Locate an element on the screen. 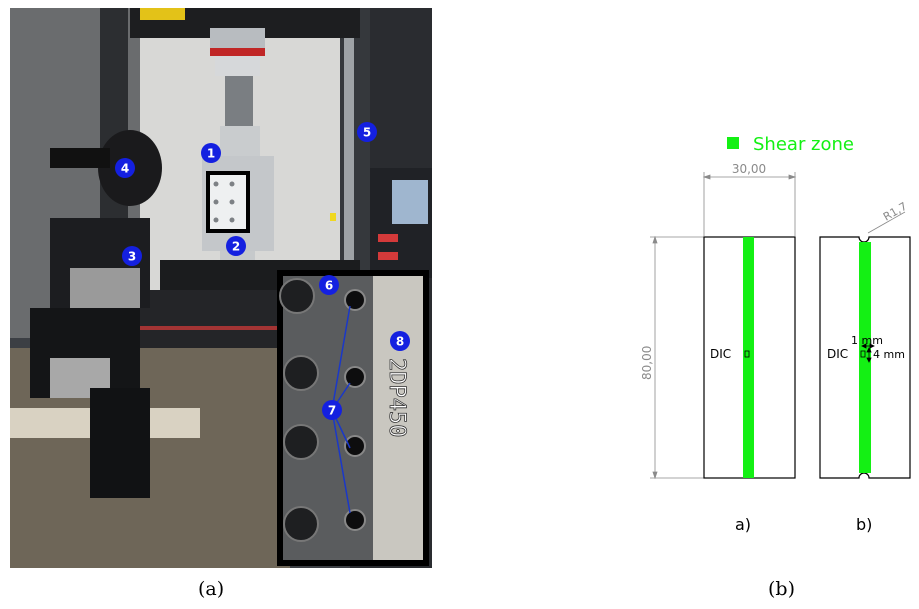 Image resolution: width=919 pixels, height=609 pixels. shear-zone-b is located at coordinates (865, 357).